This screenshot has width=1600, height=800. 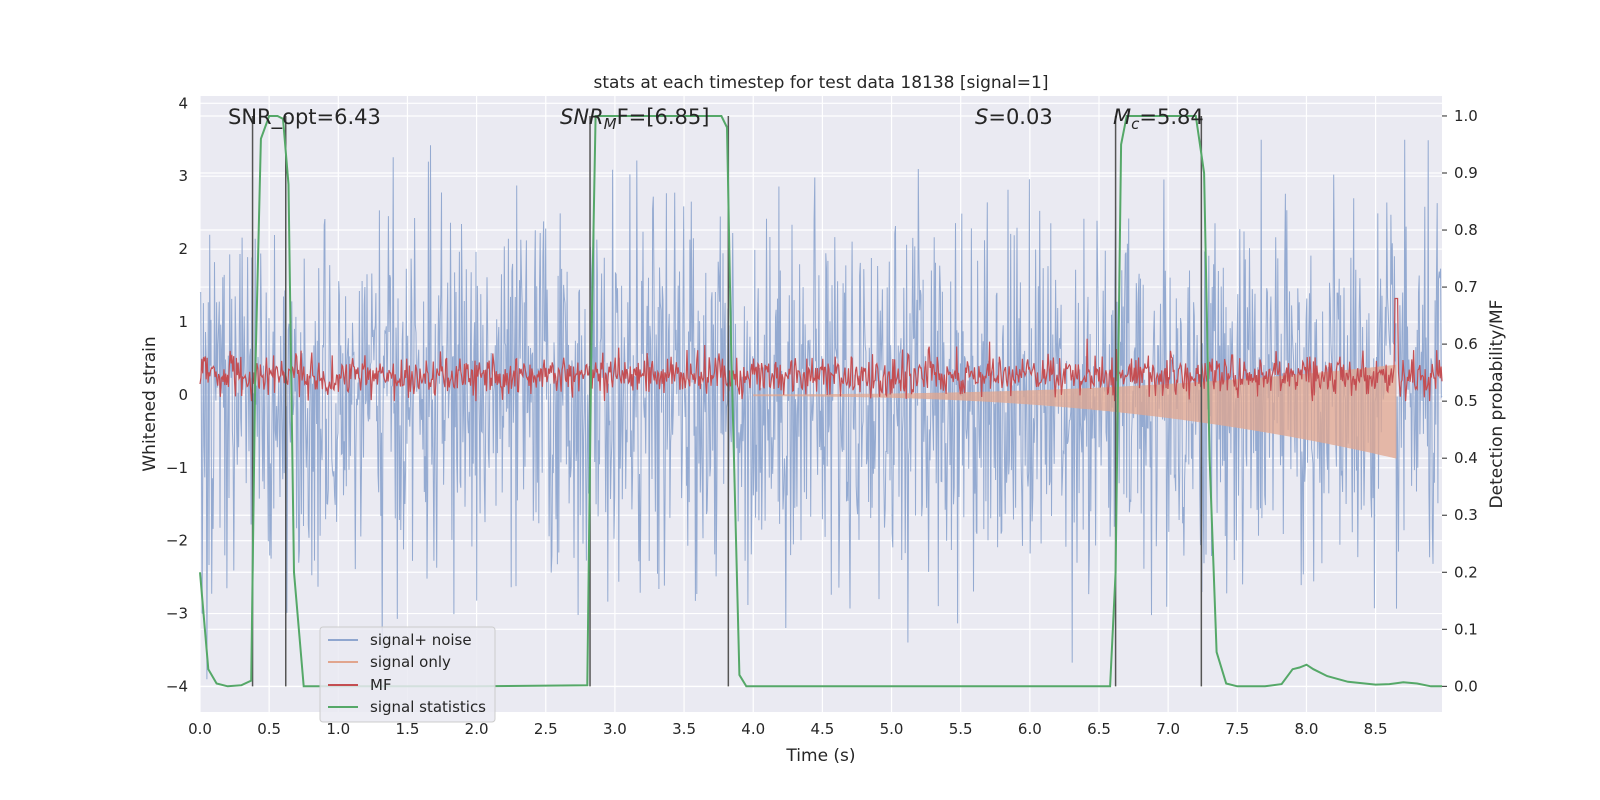 What do you see at coordinates (338, 729) in the screenshot?
I see `x-tick-label: 1.0` at bounding box center [338, 729].